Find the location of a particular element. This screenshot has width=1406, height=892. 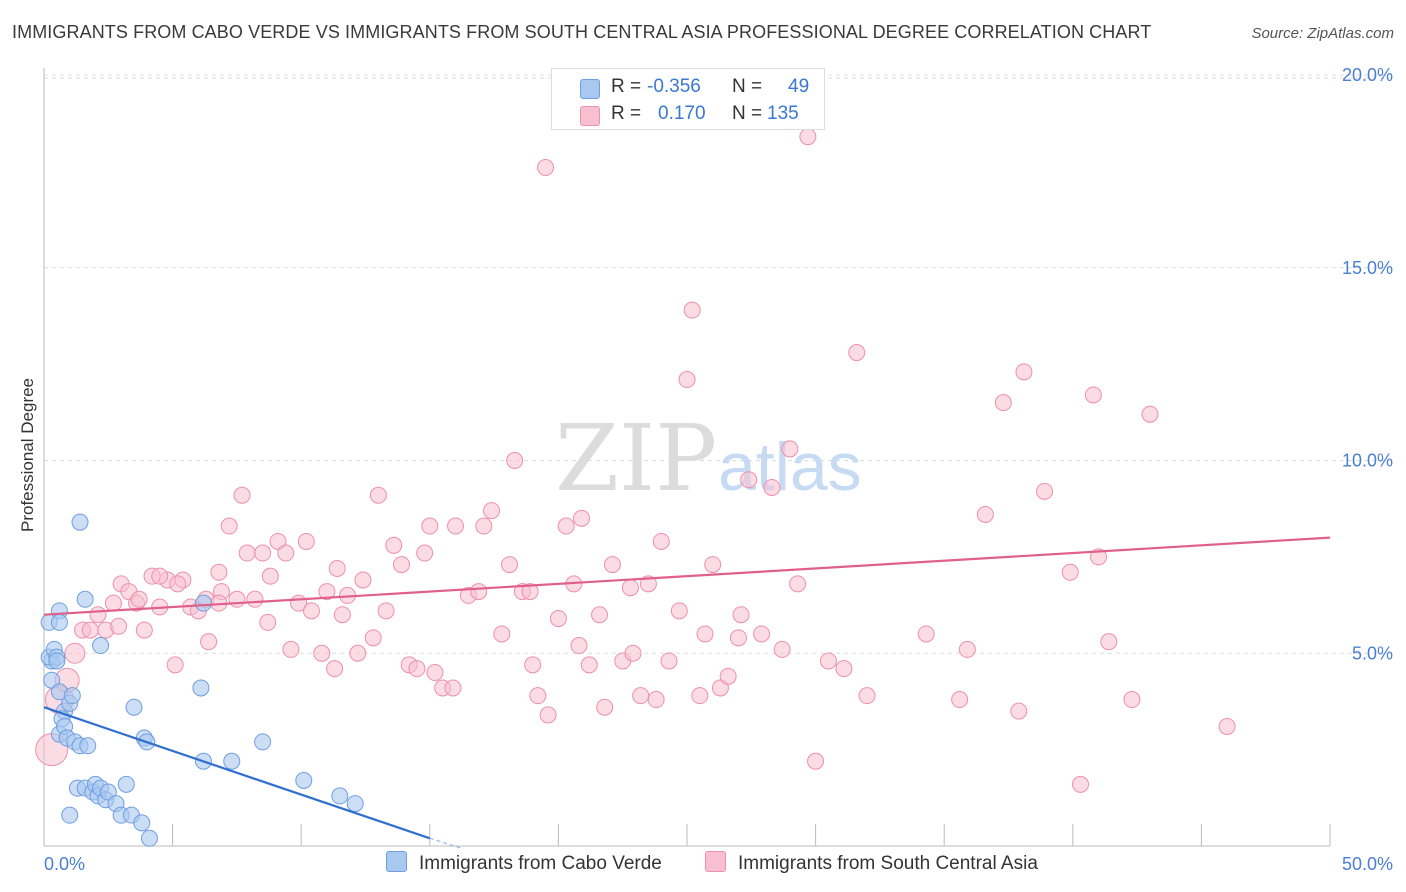

legend-swatch-pink is located at coordinates (715, 861).